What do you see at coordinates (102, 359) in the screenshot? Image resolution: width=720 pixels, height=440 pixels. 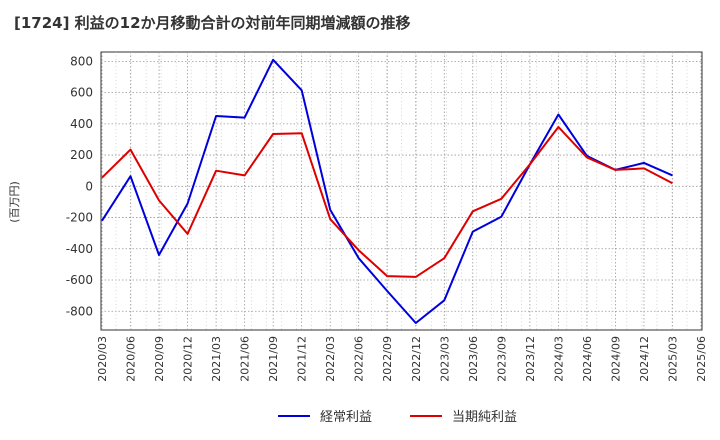 I see `x-tick-label: 2020/03` at bounding box center [102, 359].